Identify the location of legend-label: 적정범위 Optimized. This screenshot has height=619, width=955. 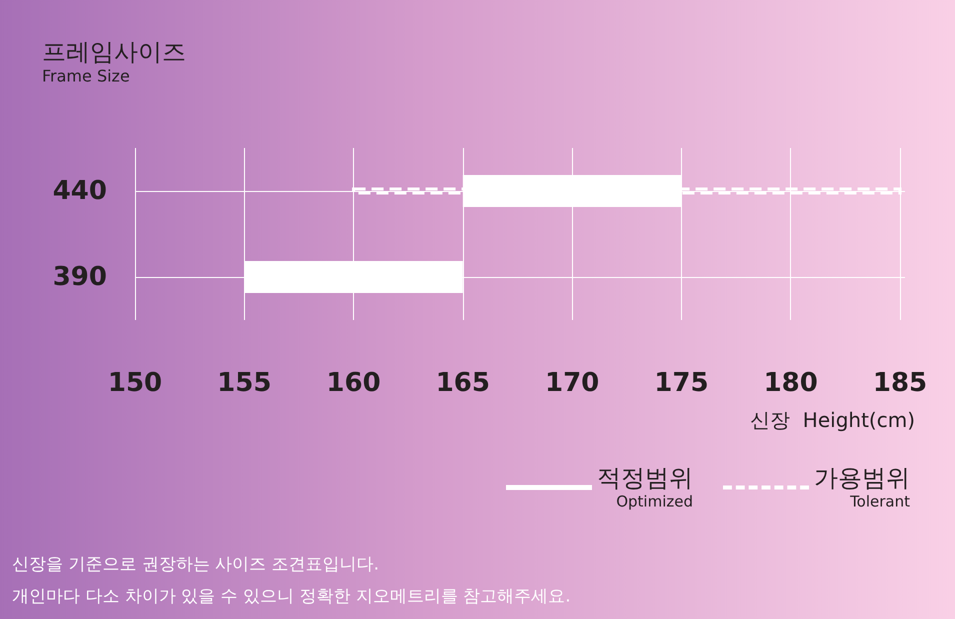
(645, 487).